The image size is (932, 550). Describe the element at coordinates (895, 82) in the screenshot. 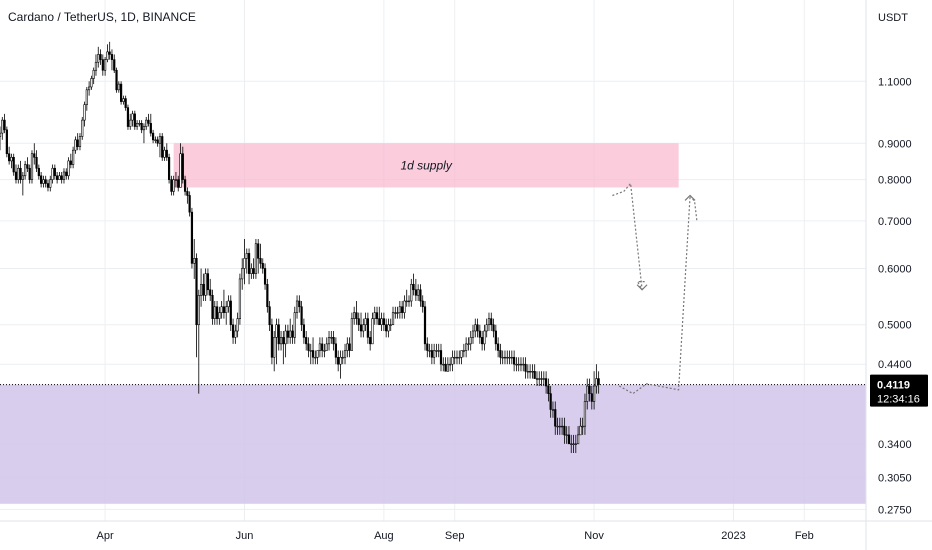

I see `y-tick-label: 1.1000` at that location.